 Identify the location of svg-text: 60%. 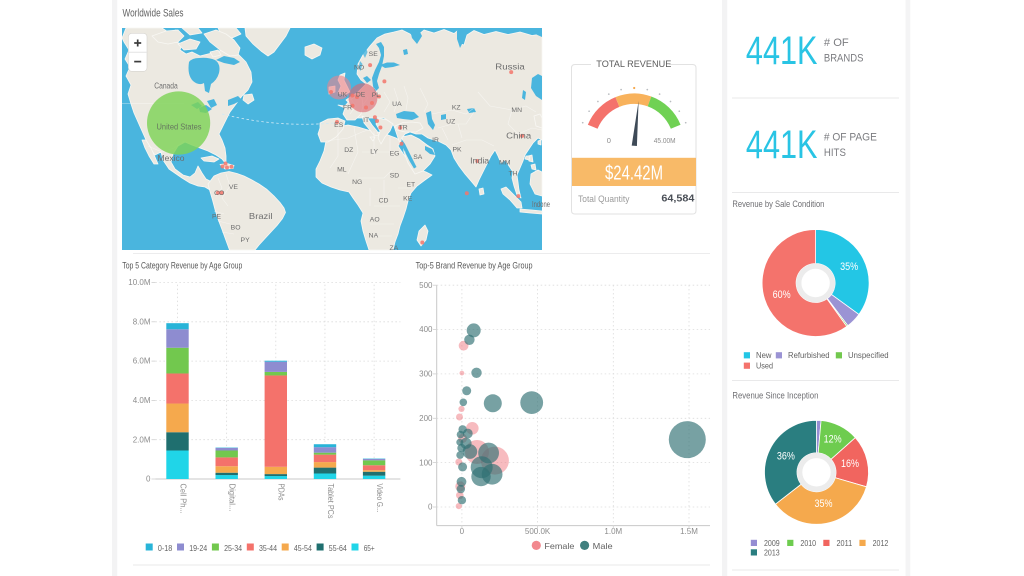
(782, 295).